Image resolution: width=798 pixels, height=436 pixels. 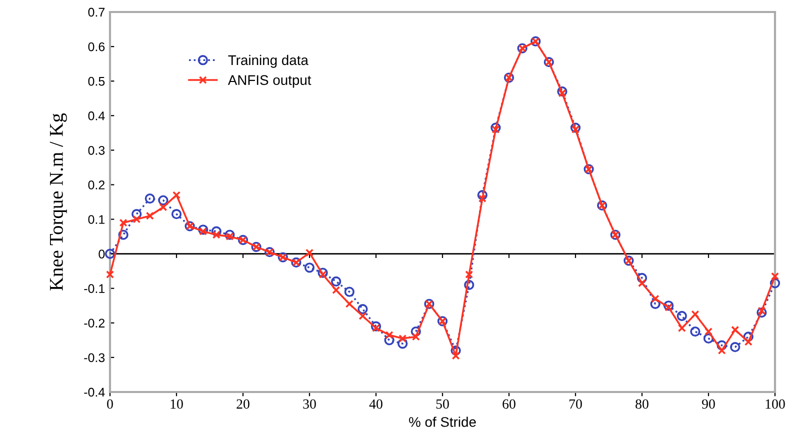 I want to click on y-tick-label: 0.7, so click(x=96, y=12).